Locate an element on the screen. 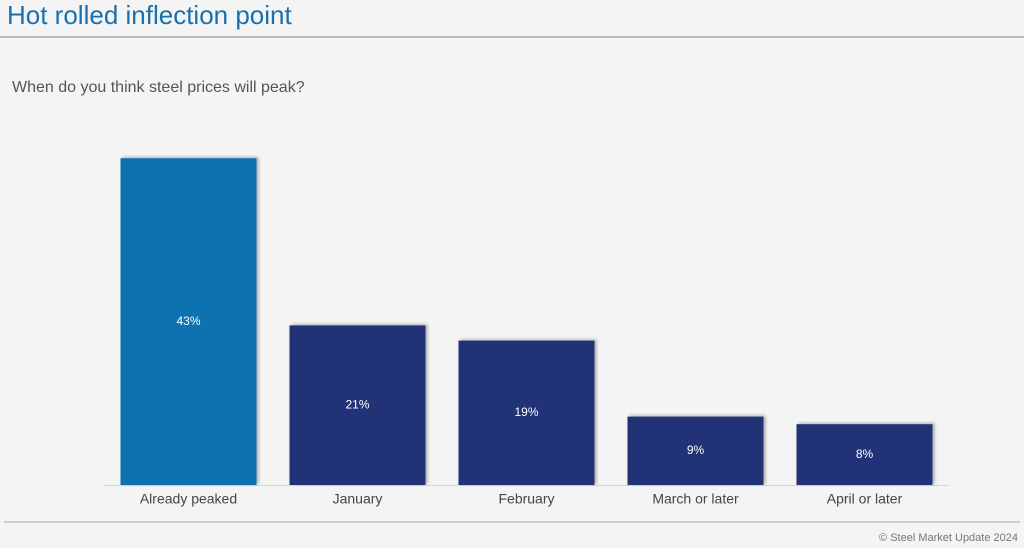 The height and width of the screenshot is (548, 1024). x-tick-label: Already peaked is located at coordinates (188, 499).